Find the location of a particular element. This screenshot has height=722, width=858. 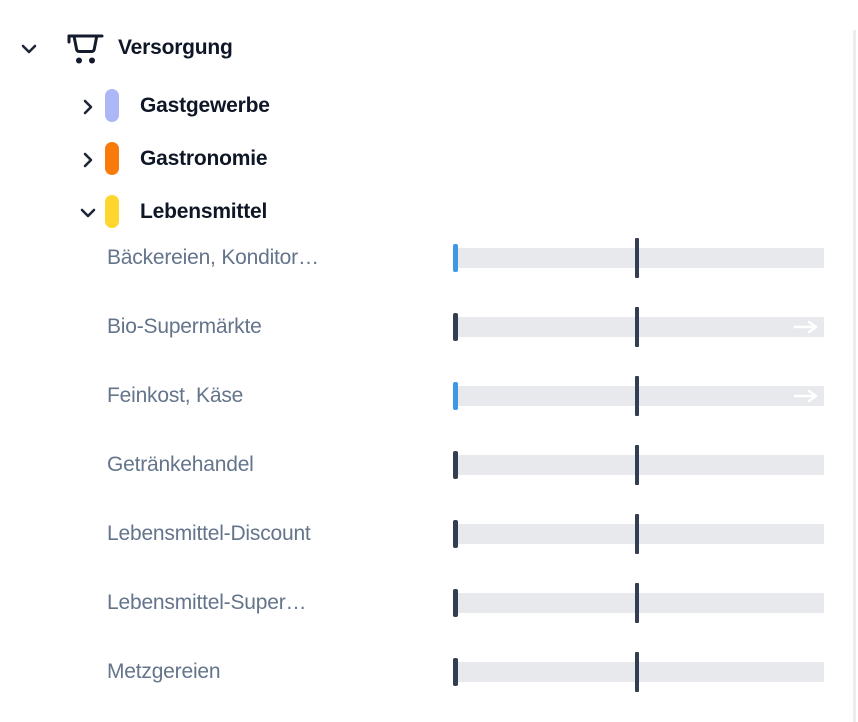

category-label: Metzgereien is located at coordinates (164, 671).